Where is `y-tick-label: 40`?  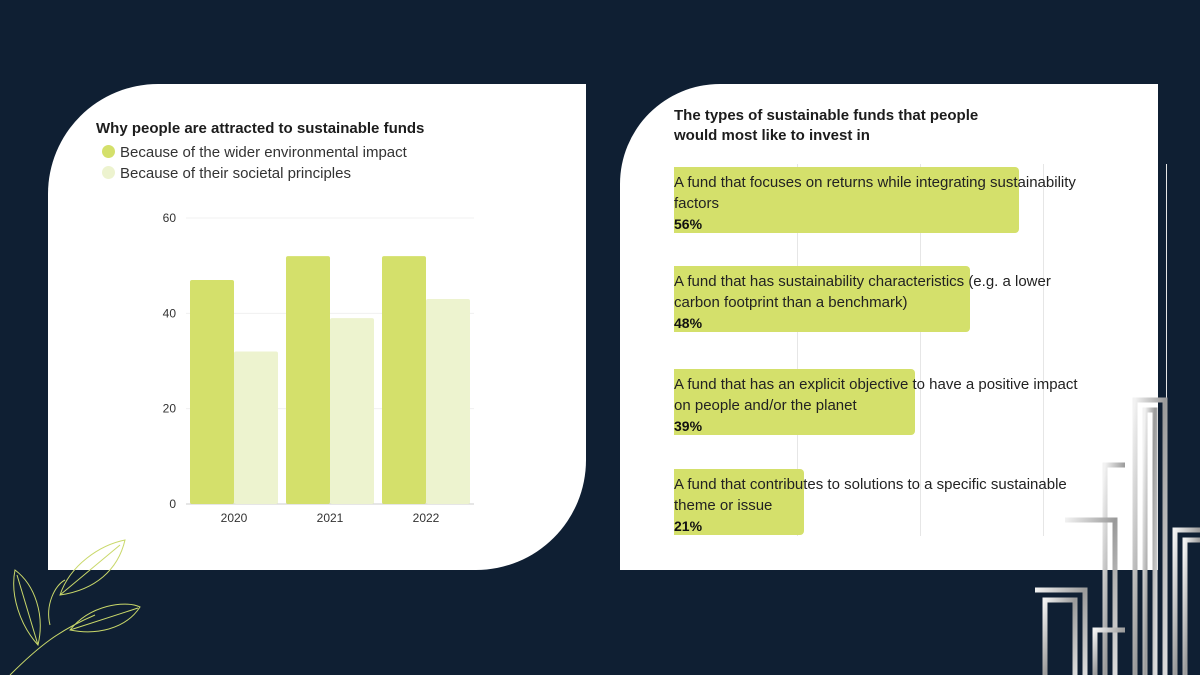
y-tick-label: 40 is located at coordinates (170, 313).